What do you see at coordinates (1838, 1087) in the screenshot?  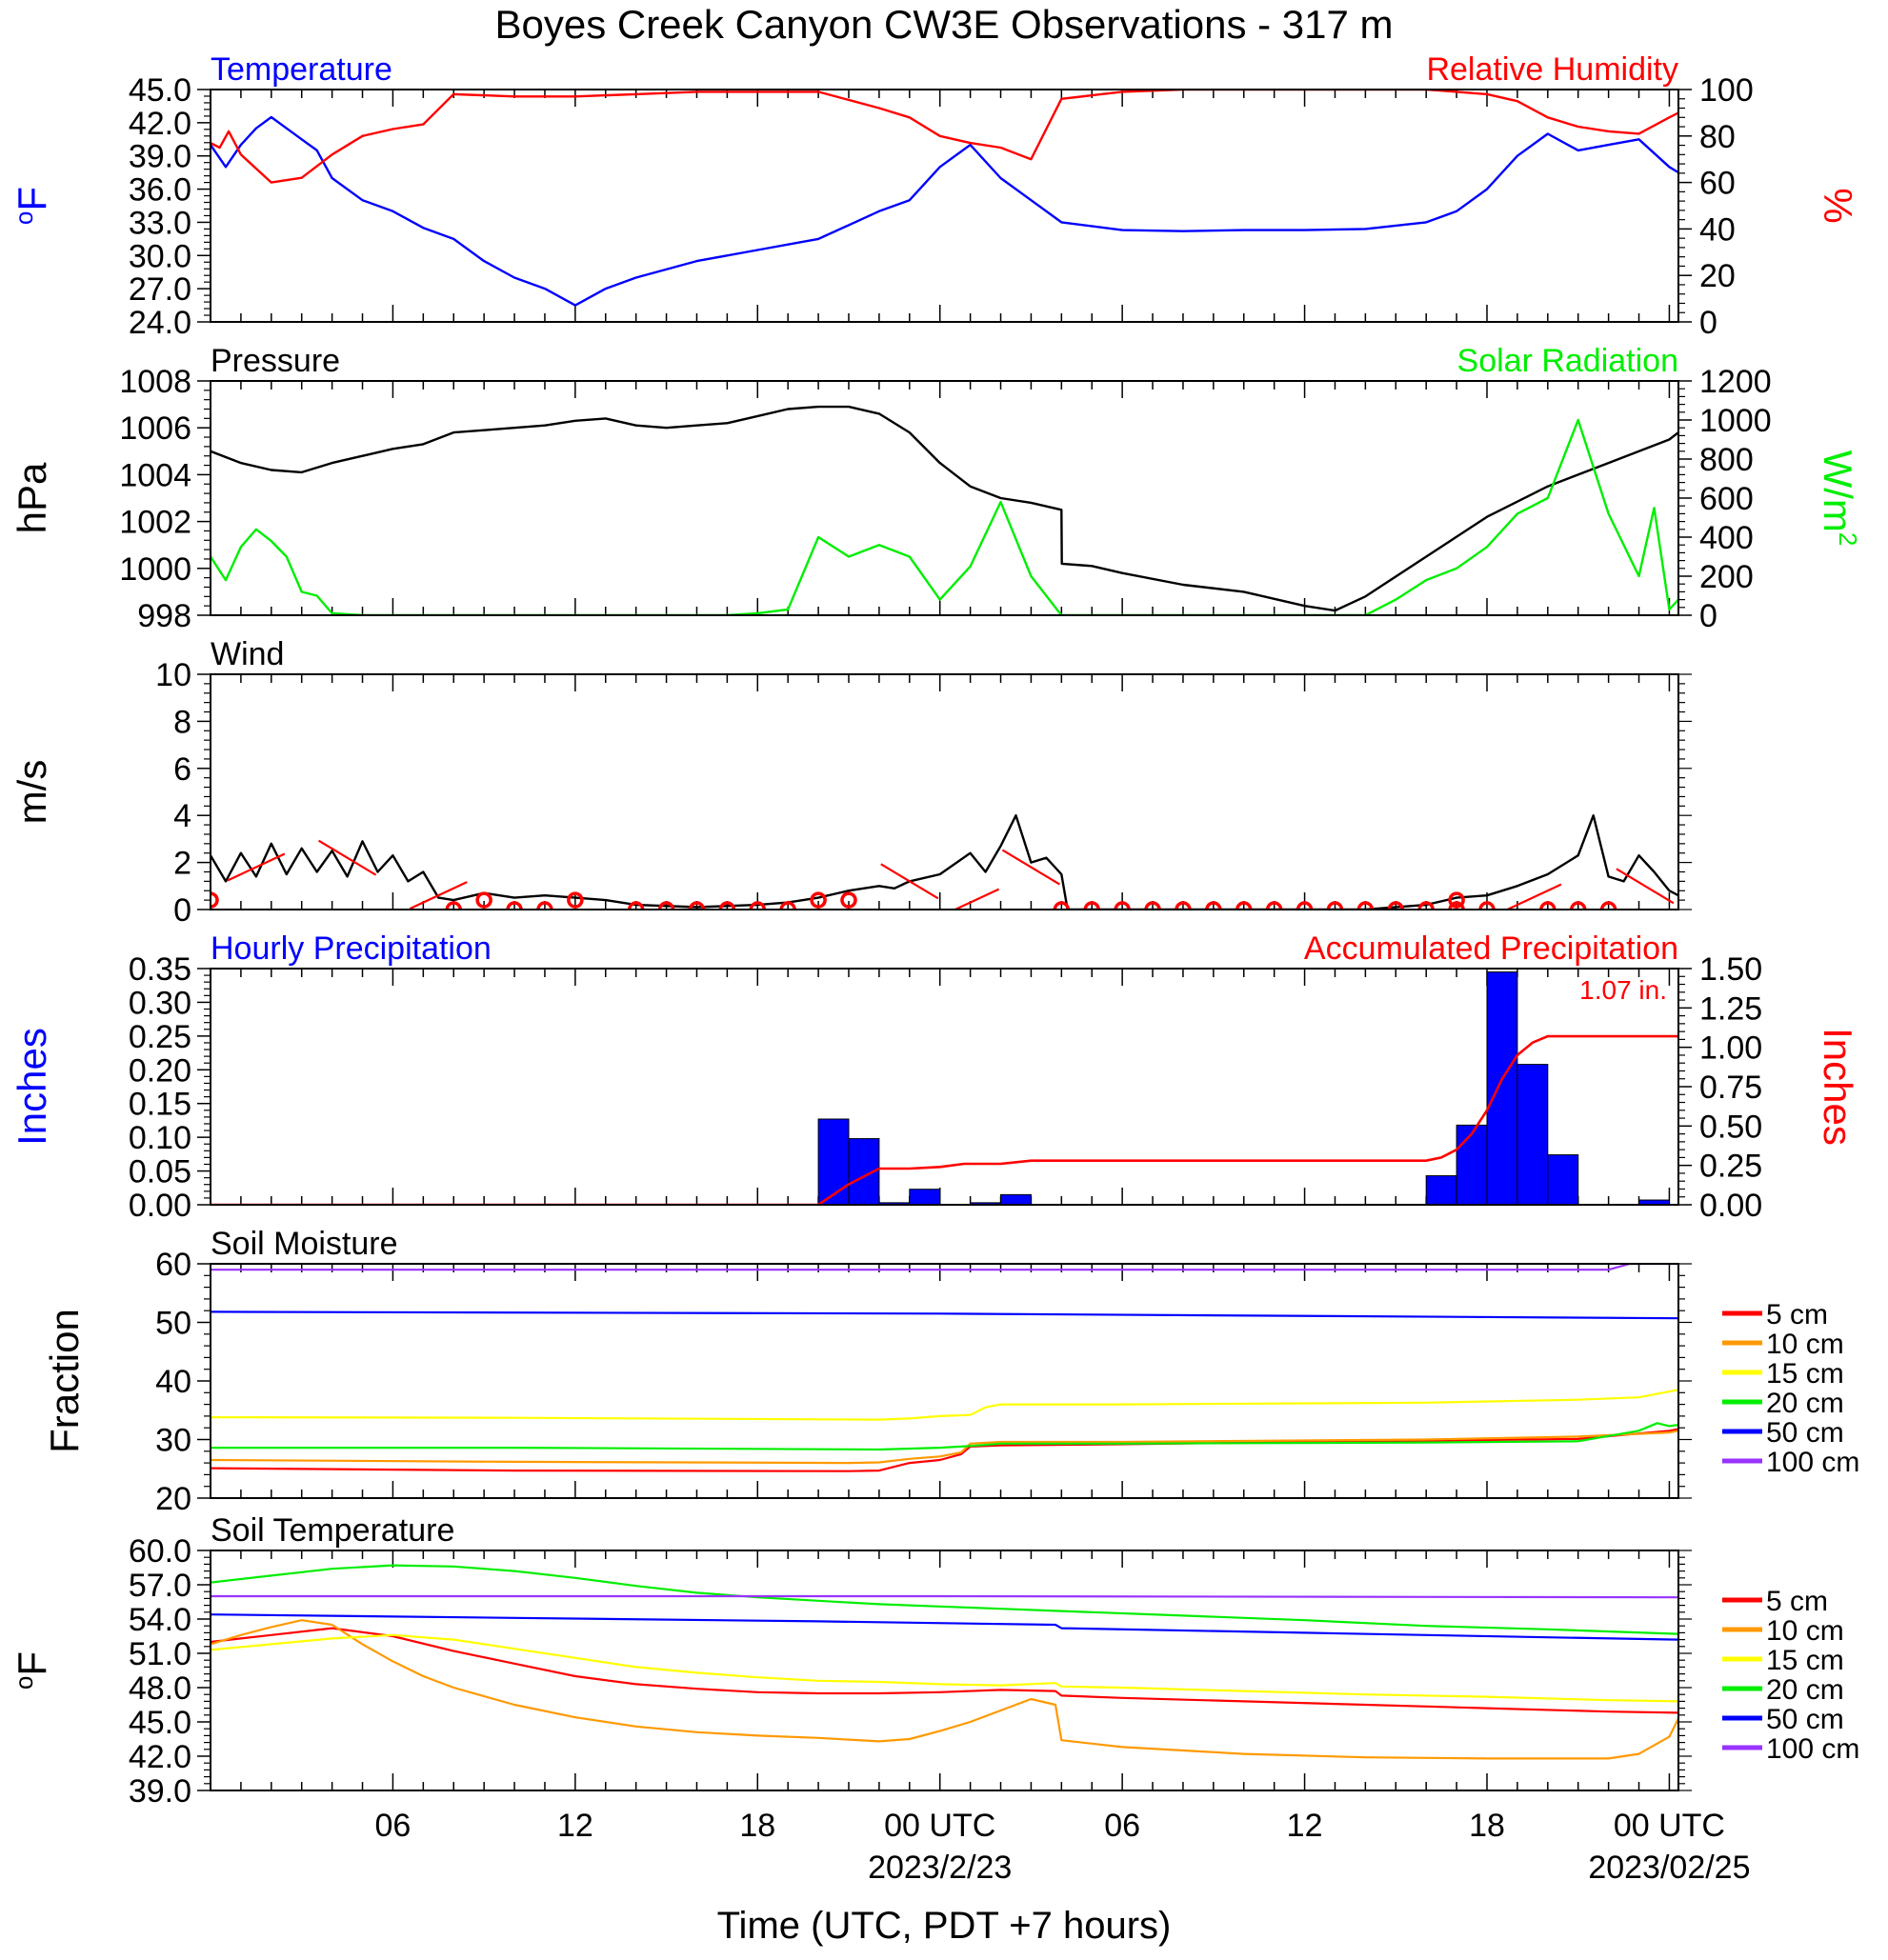 I see `y-axis-label-right: Inches` at bounding box center [1838, 1087].